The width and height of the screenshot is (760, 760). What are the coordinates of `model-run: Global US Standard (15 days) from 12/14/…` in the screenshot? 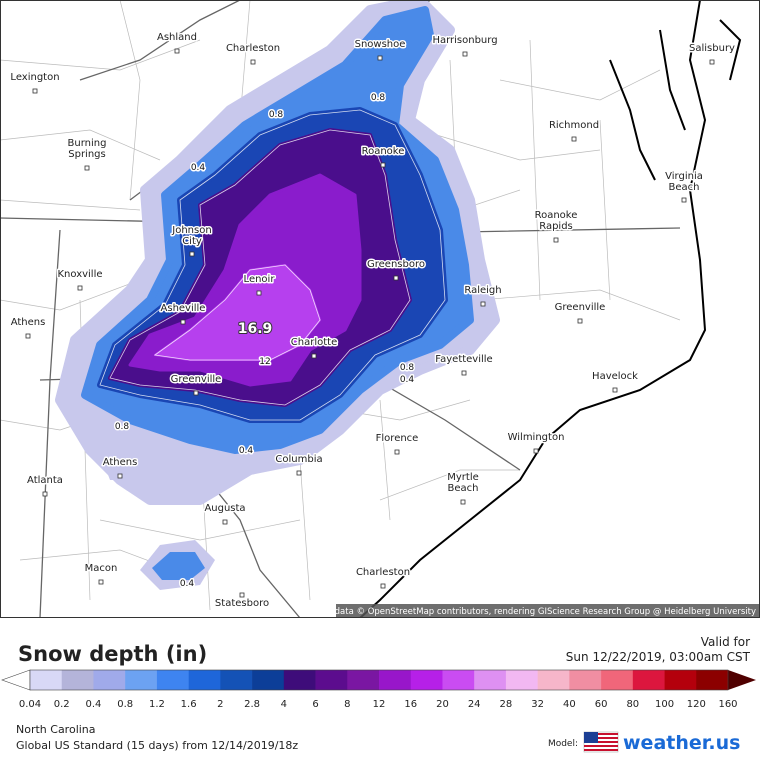 It's located at (157, 745).